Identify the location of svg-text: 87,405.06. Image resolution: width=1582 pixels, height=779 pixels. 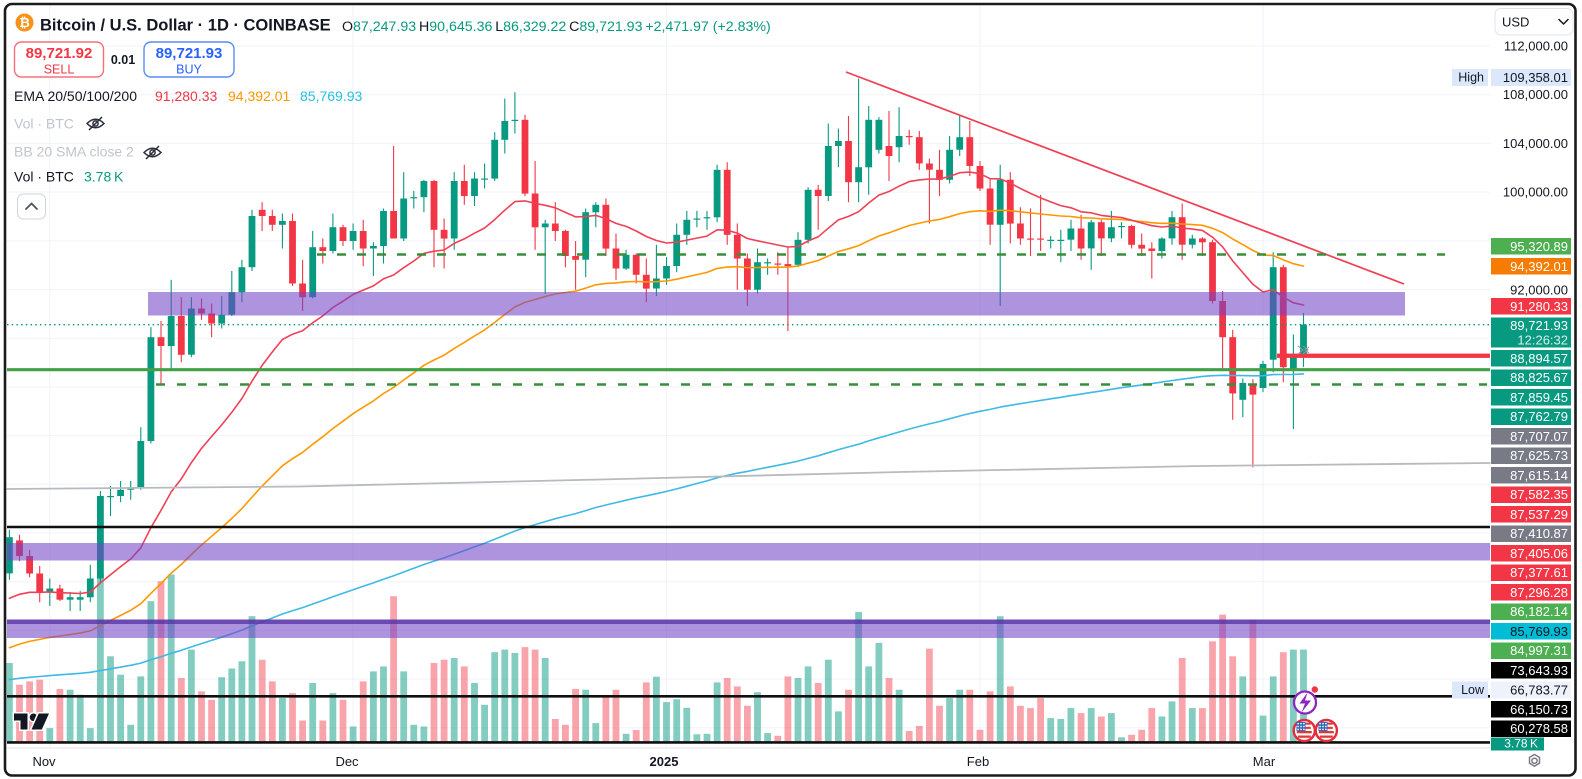
(1539, 553).